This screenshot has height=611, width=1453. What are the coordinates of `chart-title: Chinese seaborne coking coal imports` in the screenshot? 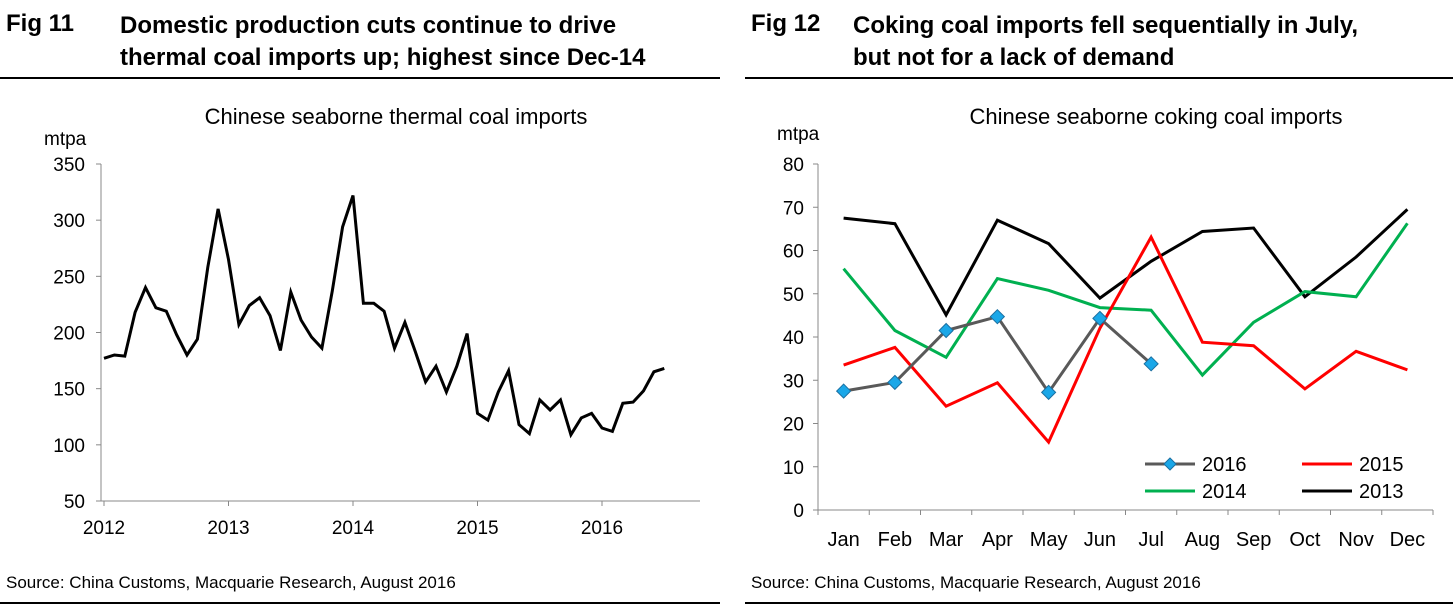 It's located at (1156, 116).